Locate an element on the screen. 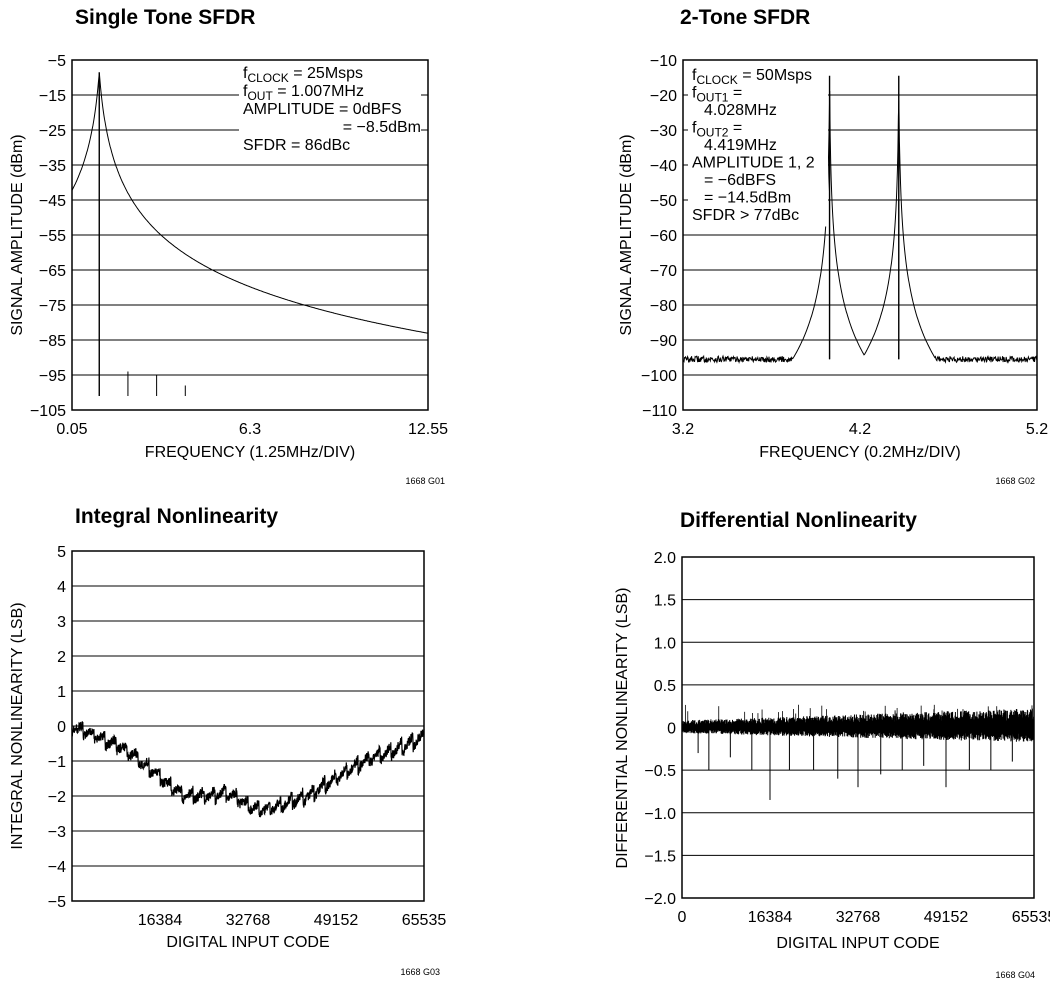 Image resolution: width=1050 pixels, height=990 pixels. annotation-line: AMPLITUDE 1, 2 is located at coordinates (753, 163).